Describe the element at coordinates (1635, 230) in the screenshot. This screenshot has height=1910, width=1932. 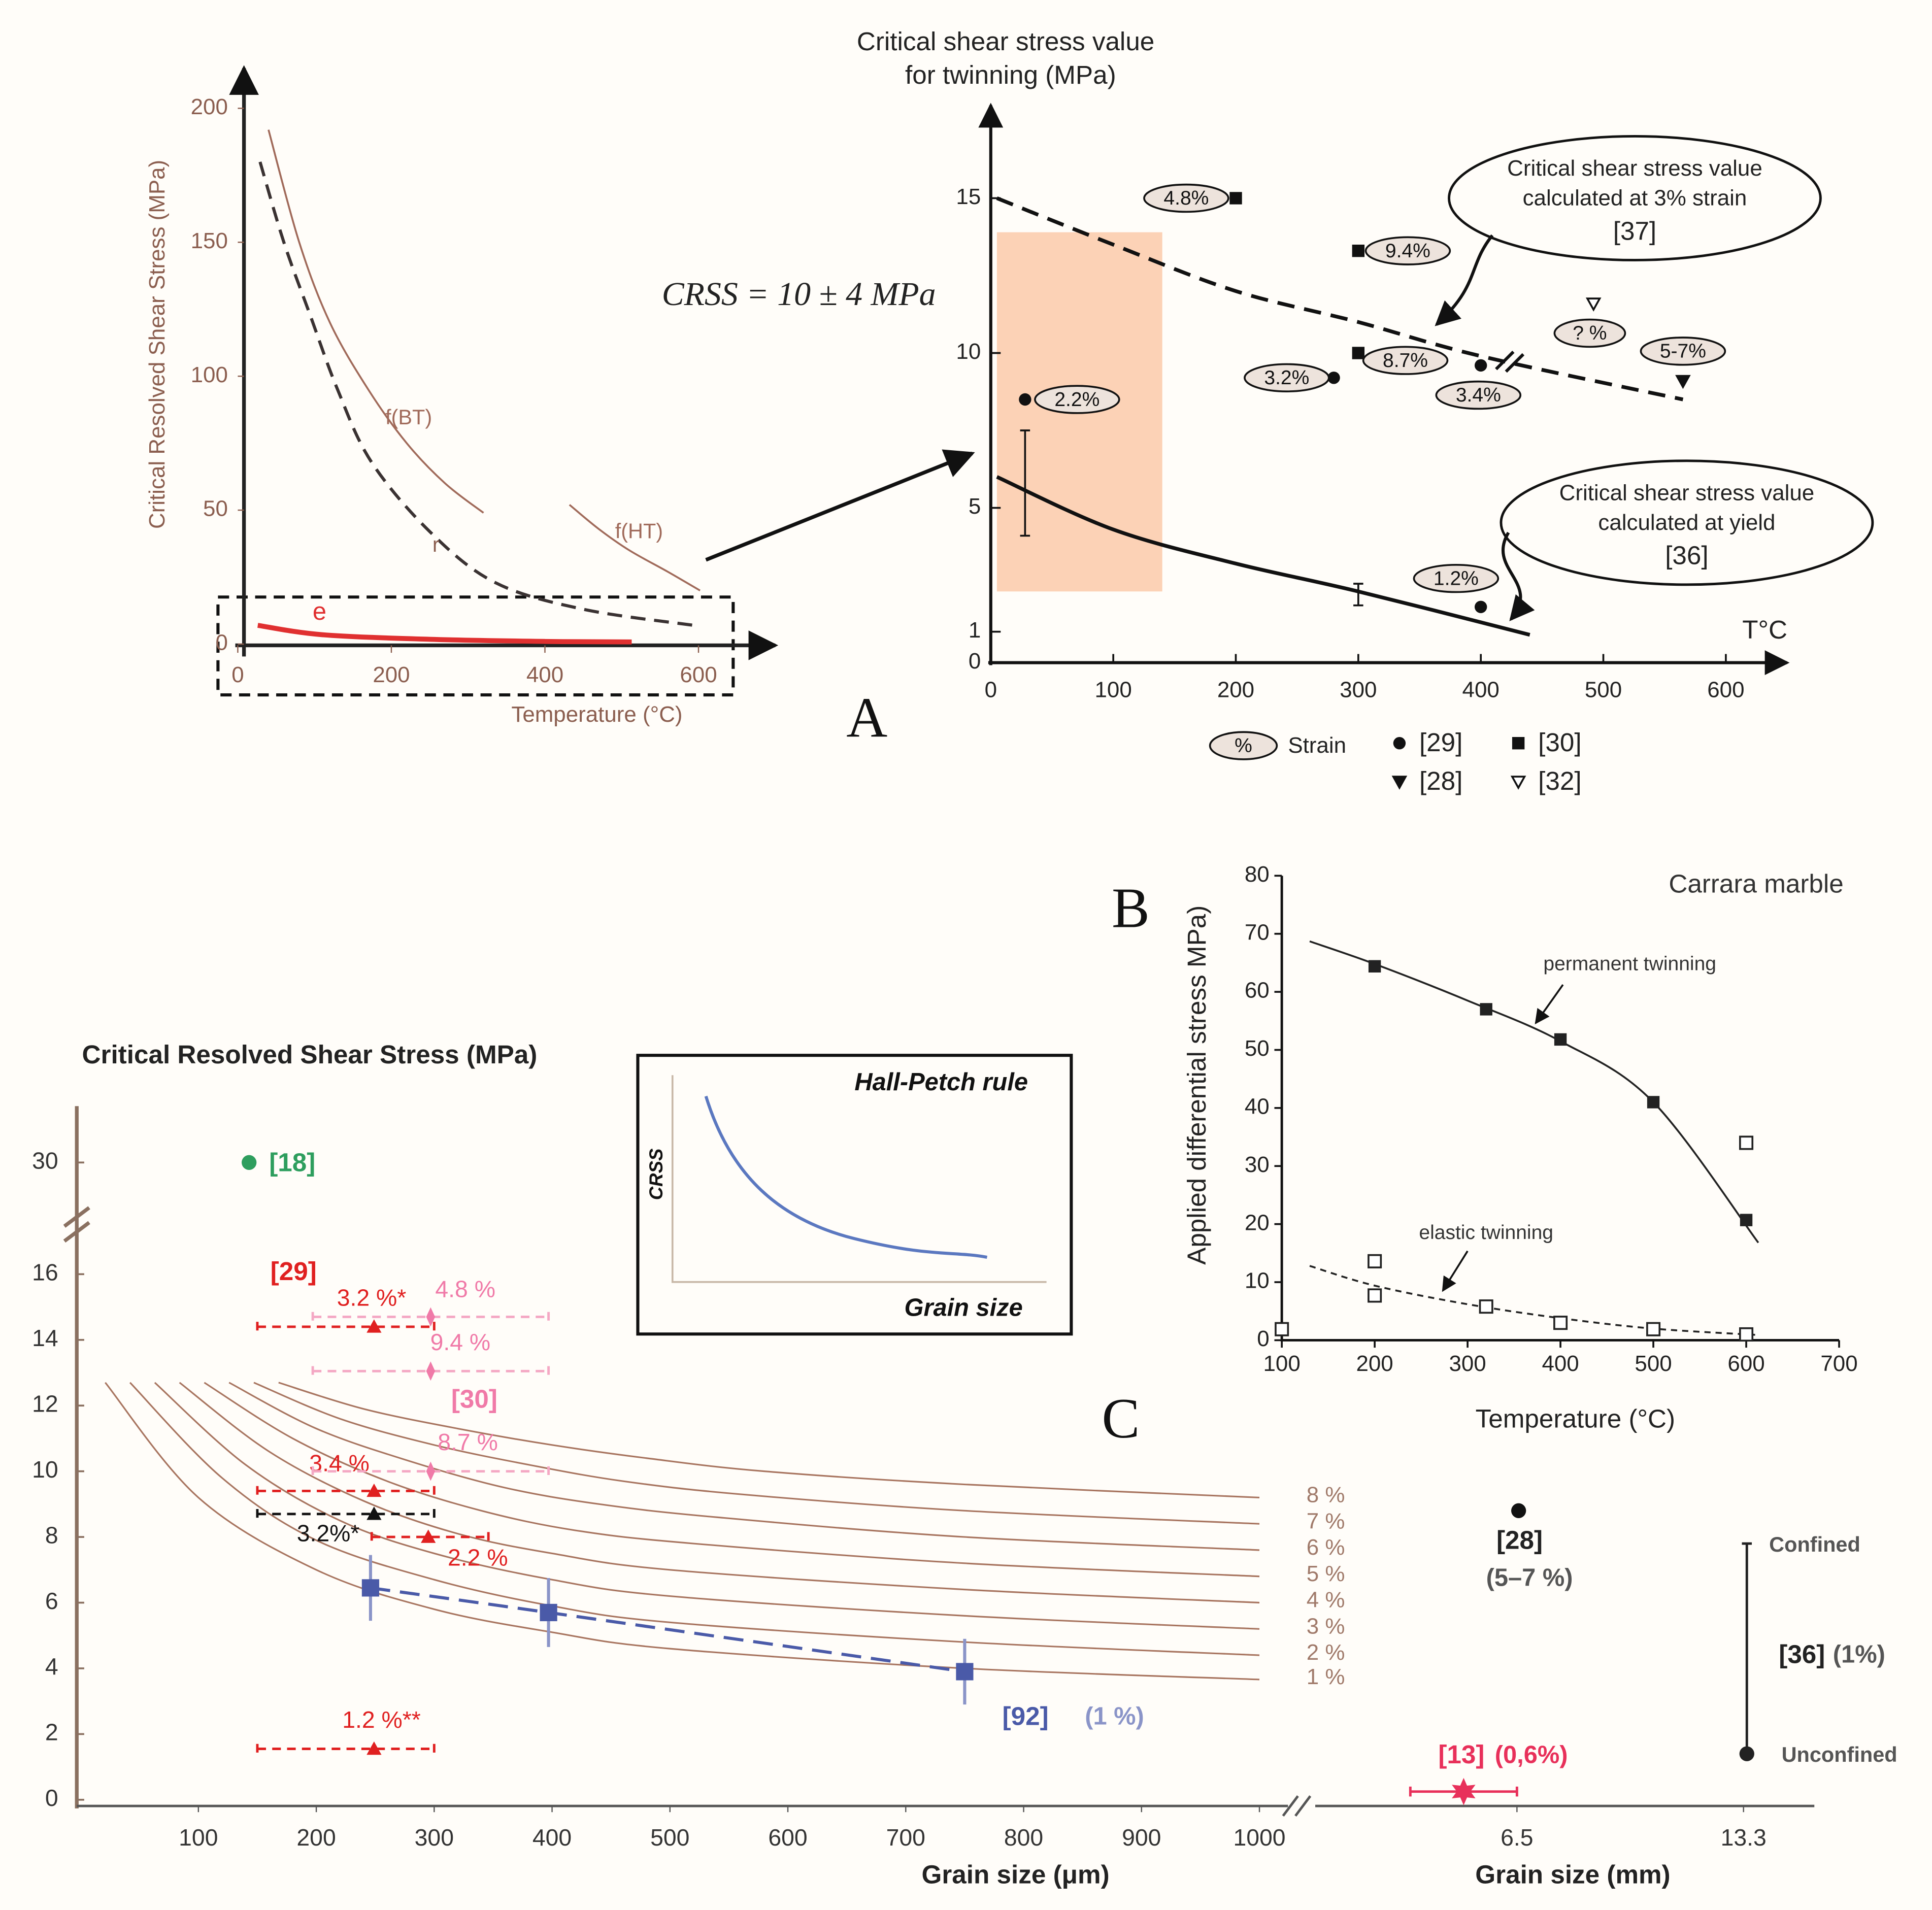
I see `callout-text: [37]` at that location.